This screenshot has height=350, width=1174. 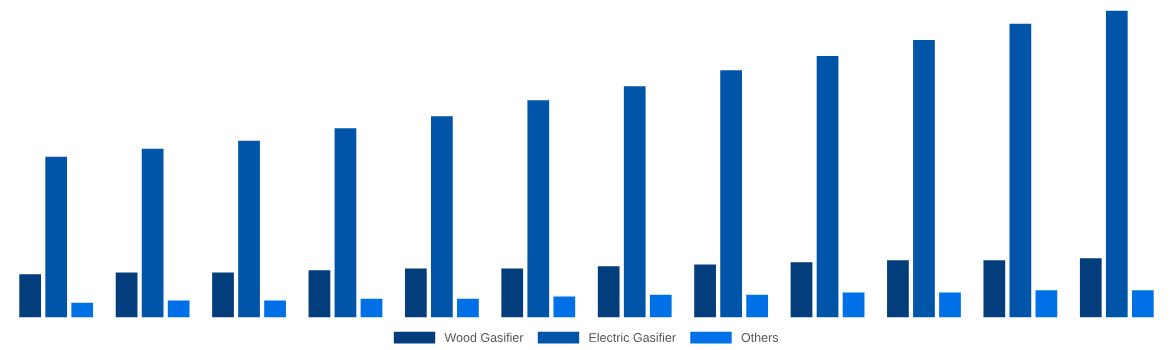 What do you see at coordinates (632, 337) in the screenshot?
I see `legend-label: Electric Gasifier` at bounding box center [632, 337].